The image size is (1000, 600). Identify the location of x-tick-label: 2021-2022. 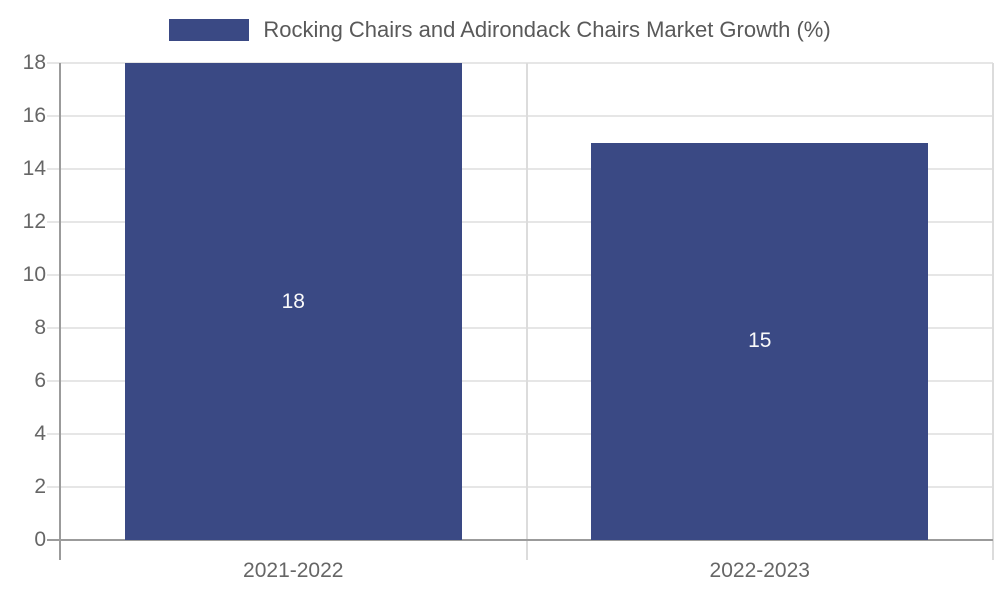
(293, 570).